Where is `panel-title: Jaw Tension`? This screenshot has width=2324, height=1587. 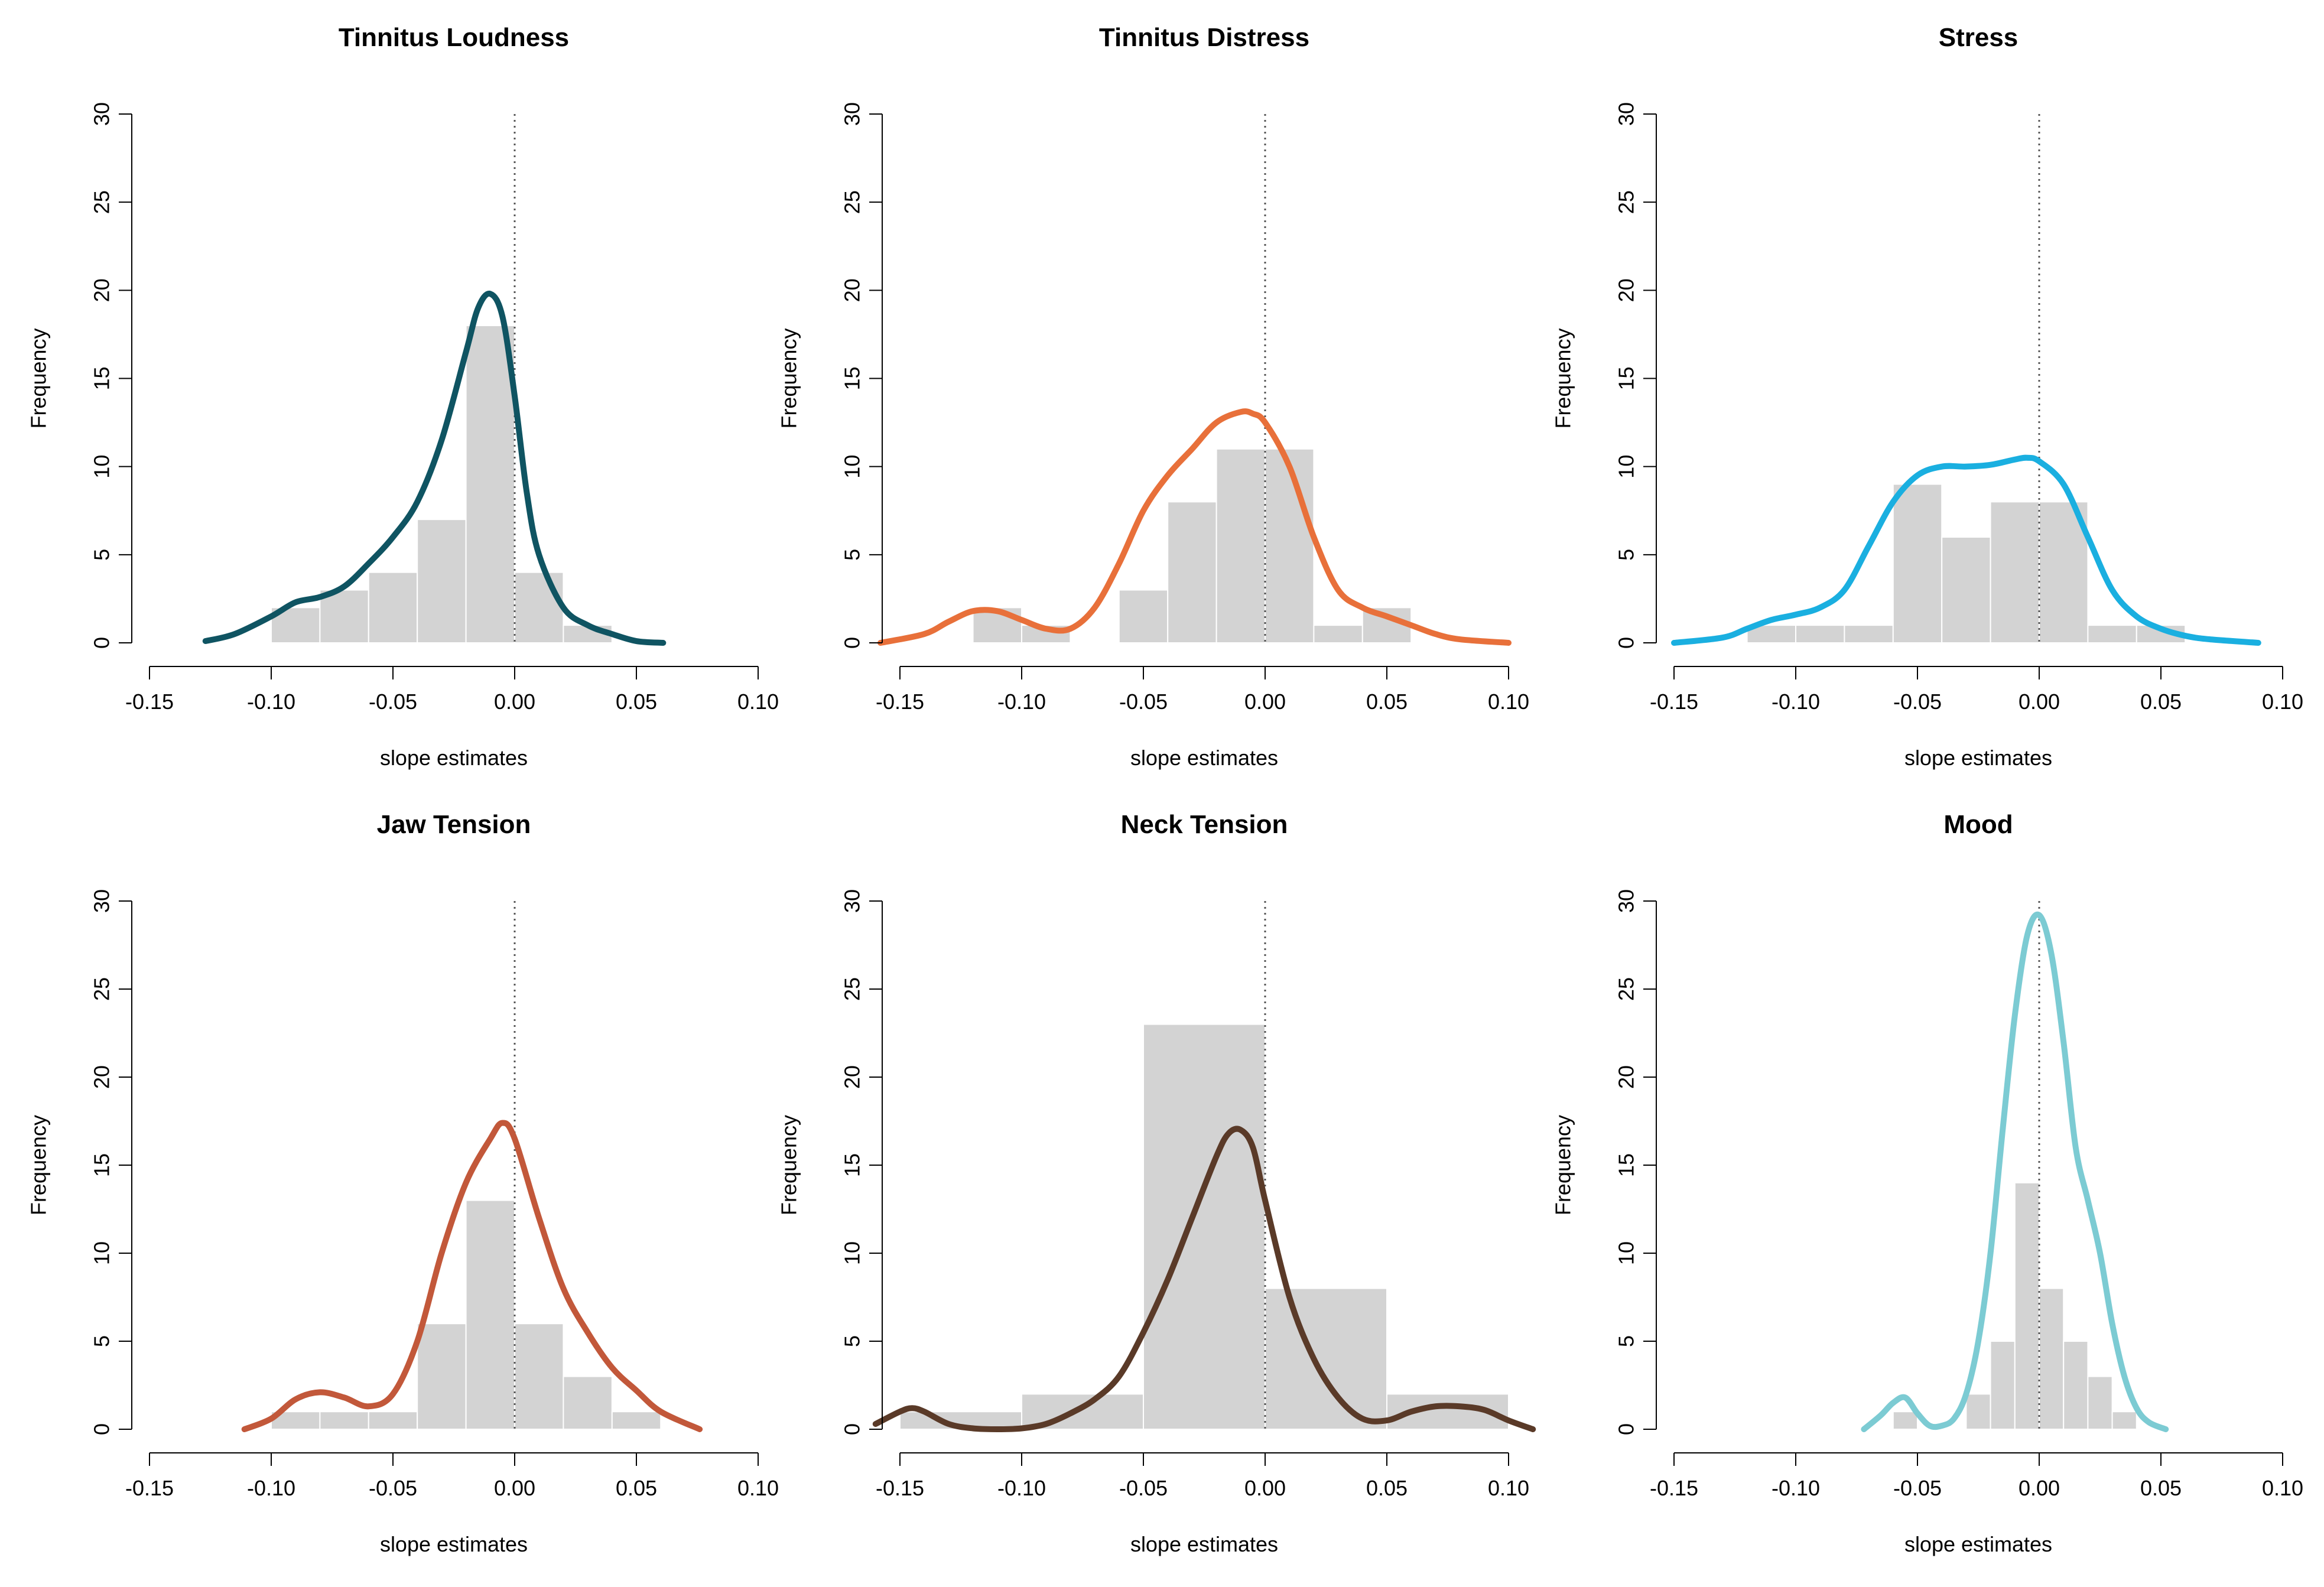 panel-title: Jaw Tension is located at coordinates (454, 824).